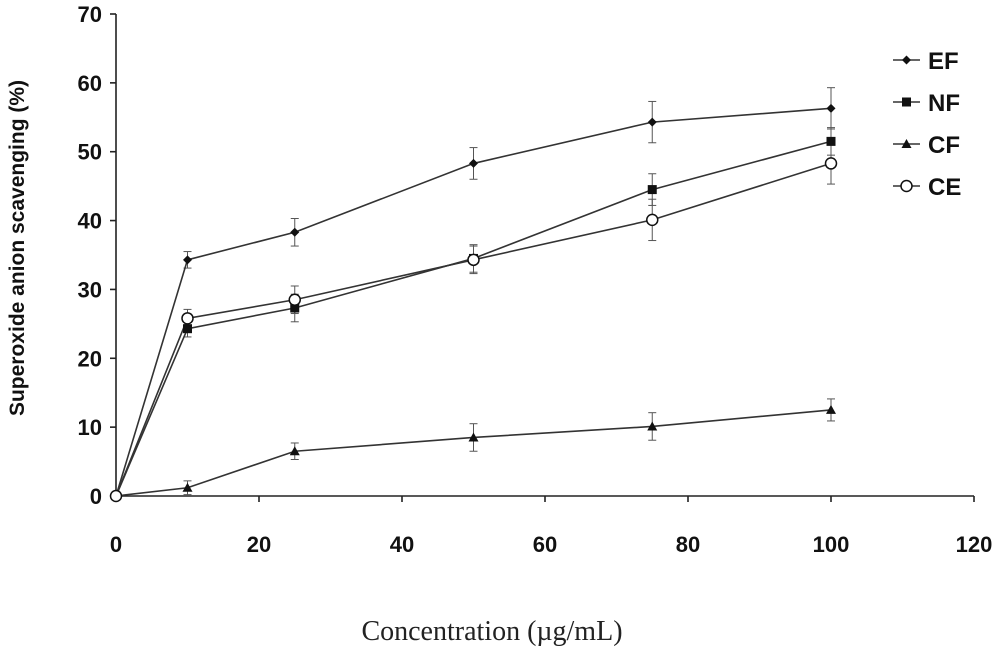 This screenshot has height=650, width=1000. Describe the element at coordinates (90, 83) in the screenshot. I see `y-tick-label: 60` at that location.